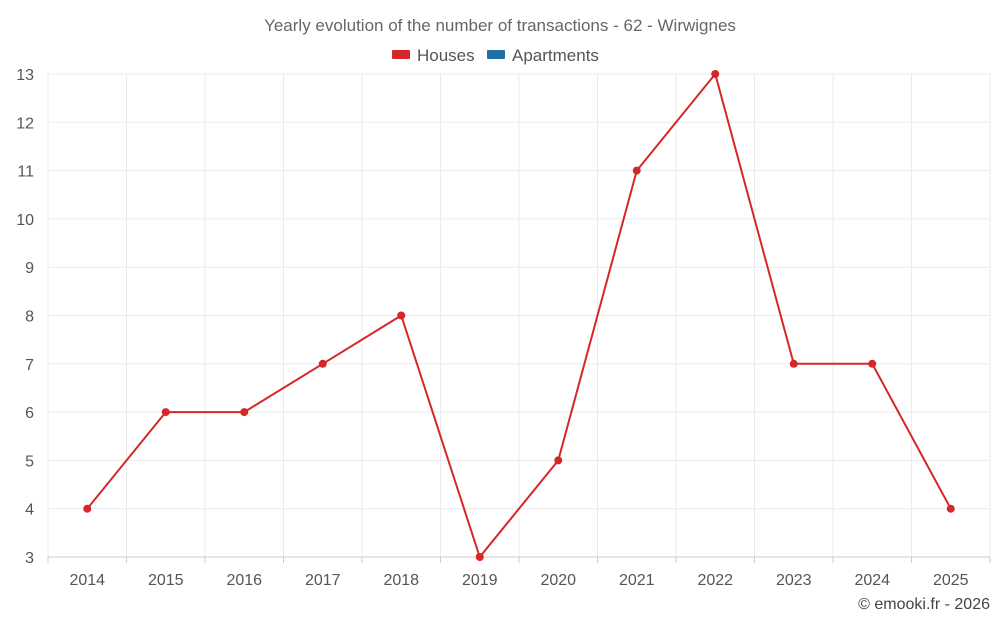 The image size is (1000, 625). Describe the element at coordinates (323, 580) in the screenshot. I see `x-tick-label: 2017` at that location.